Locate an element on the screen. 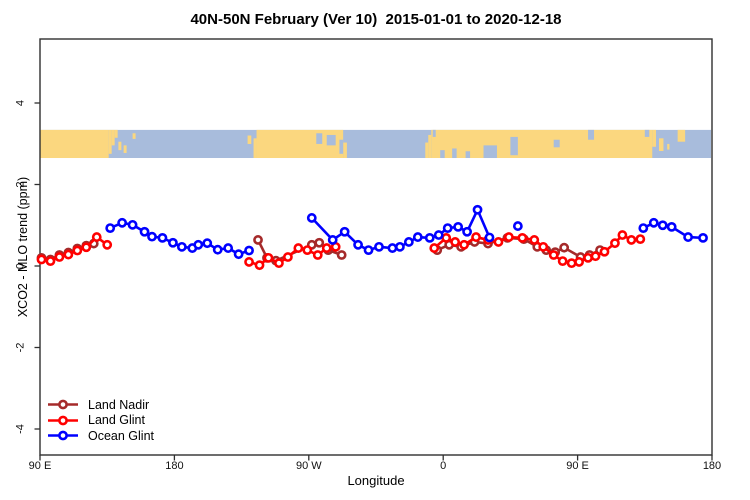 This screenshot has height=500, width=750. legend-label: Ocean Glint is located at coordinates (121, 435).